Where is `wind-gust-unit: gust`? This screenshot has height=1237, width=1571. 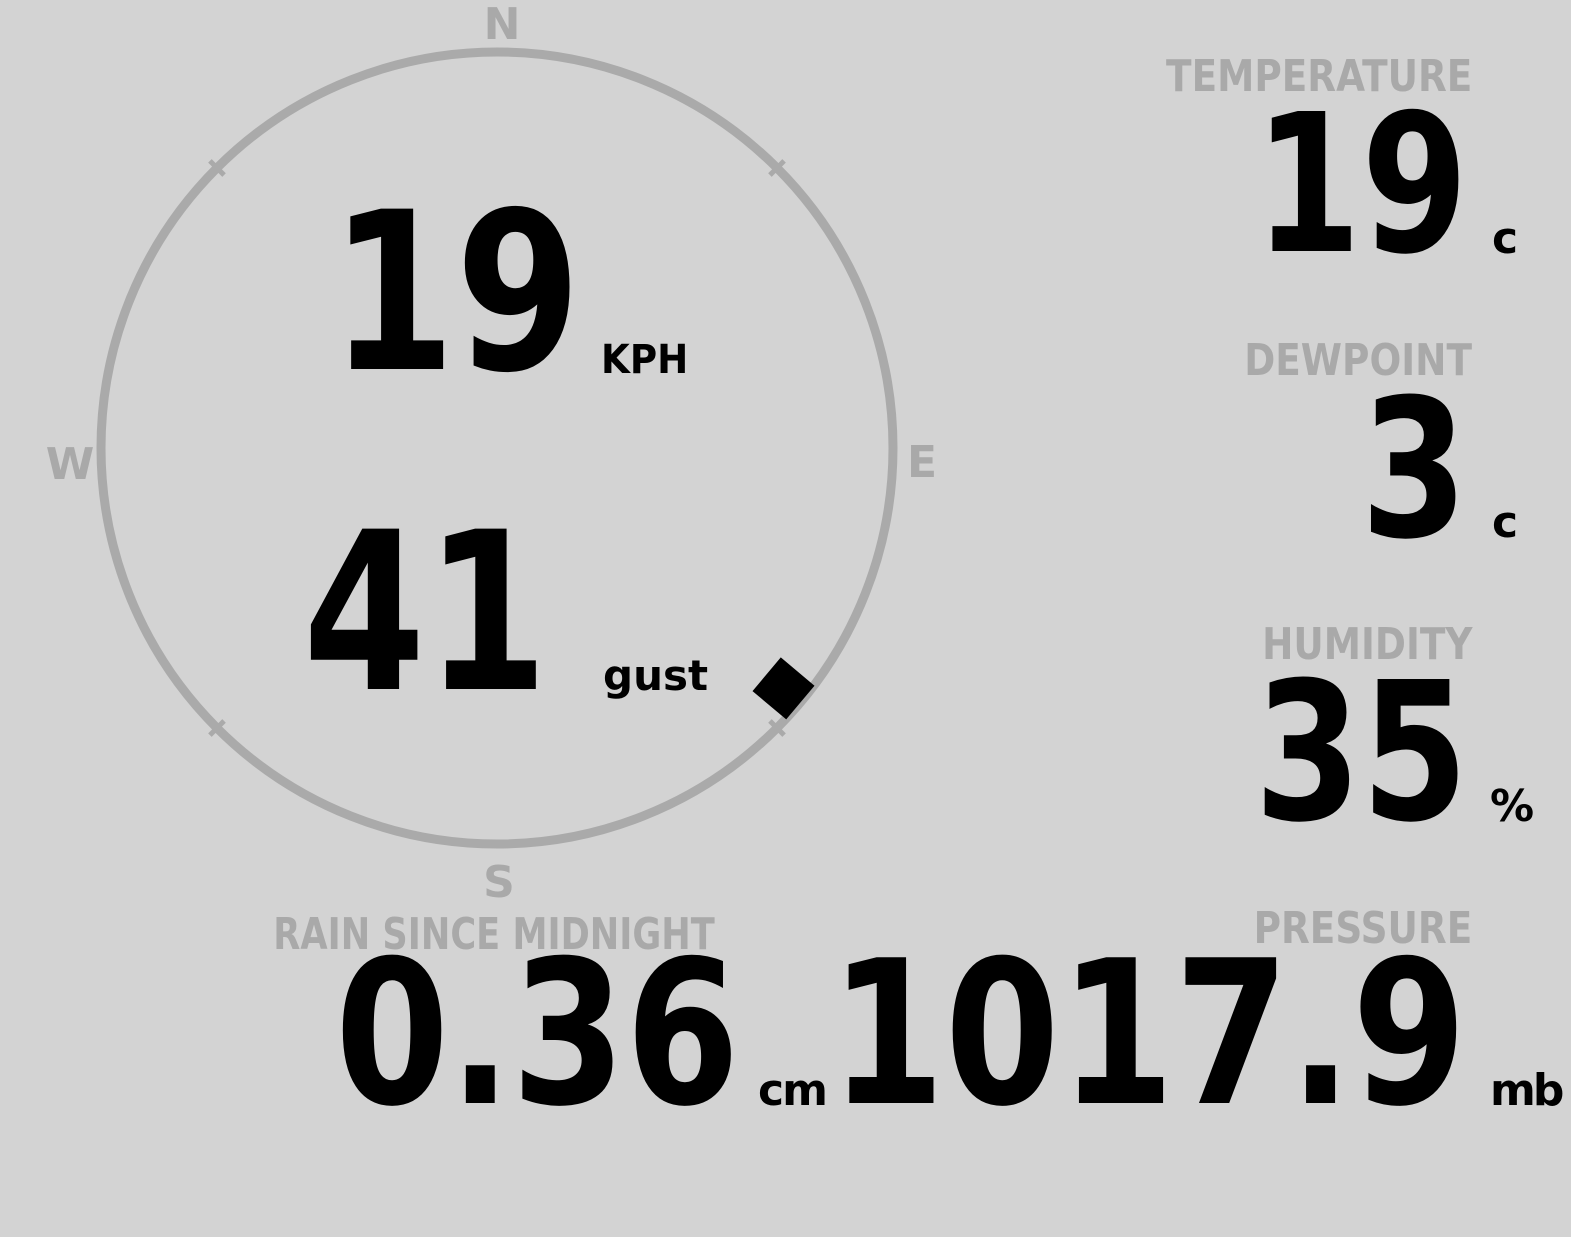 wind-gust-unit: gust is located at coordinates (656, 675).